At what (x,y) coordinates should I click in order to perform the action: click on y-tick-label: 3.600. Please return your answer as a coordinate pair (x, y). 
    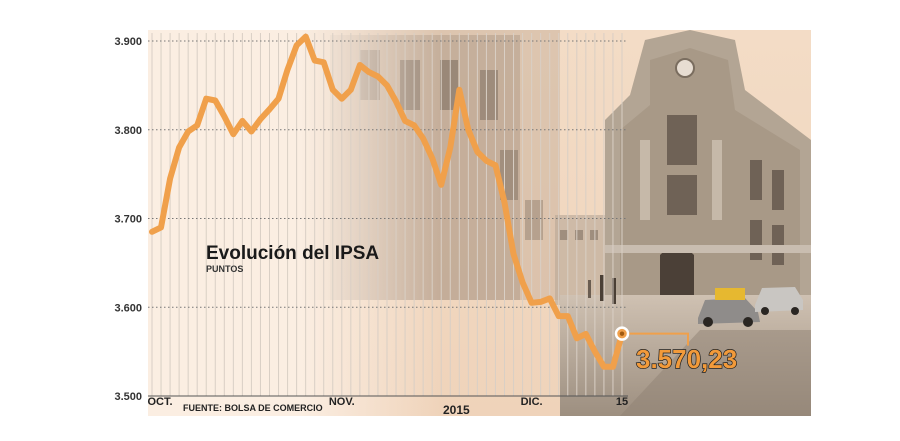
    Looking at the image, I should click on (128, 308).